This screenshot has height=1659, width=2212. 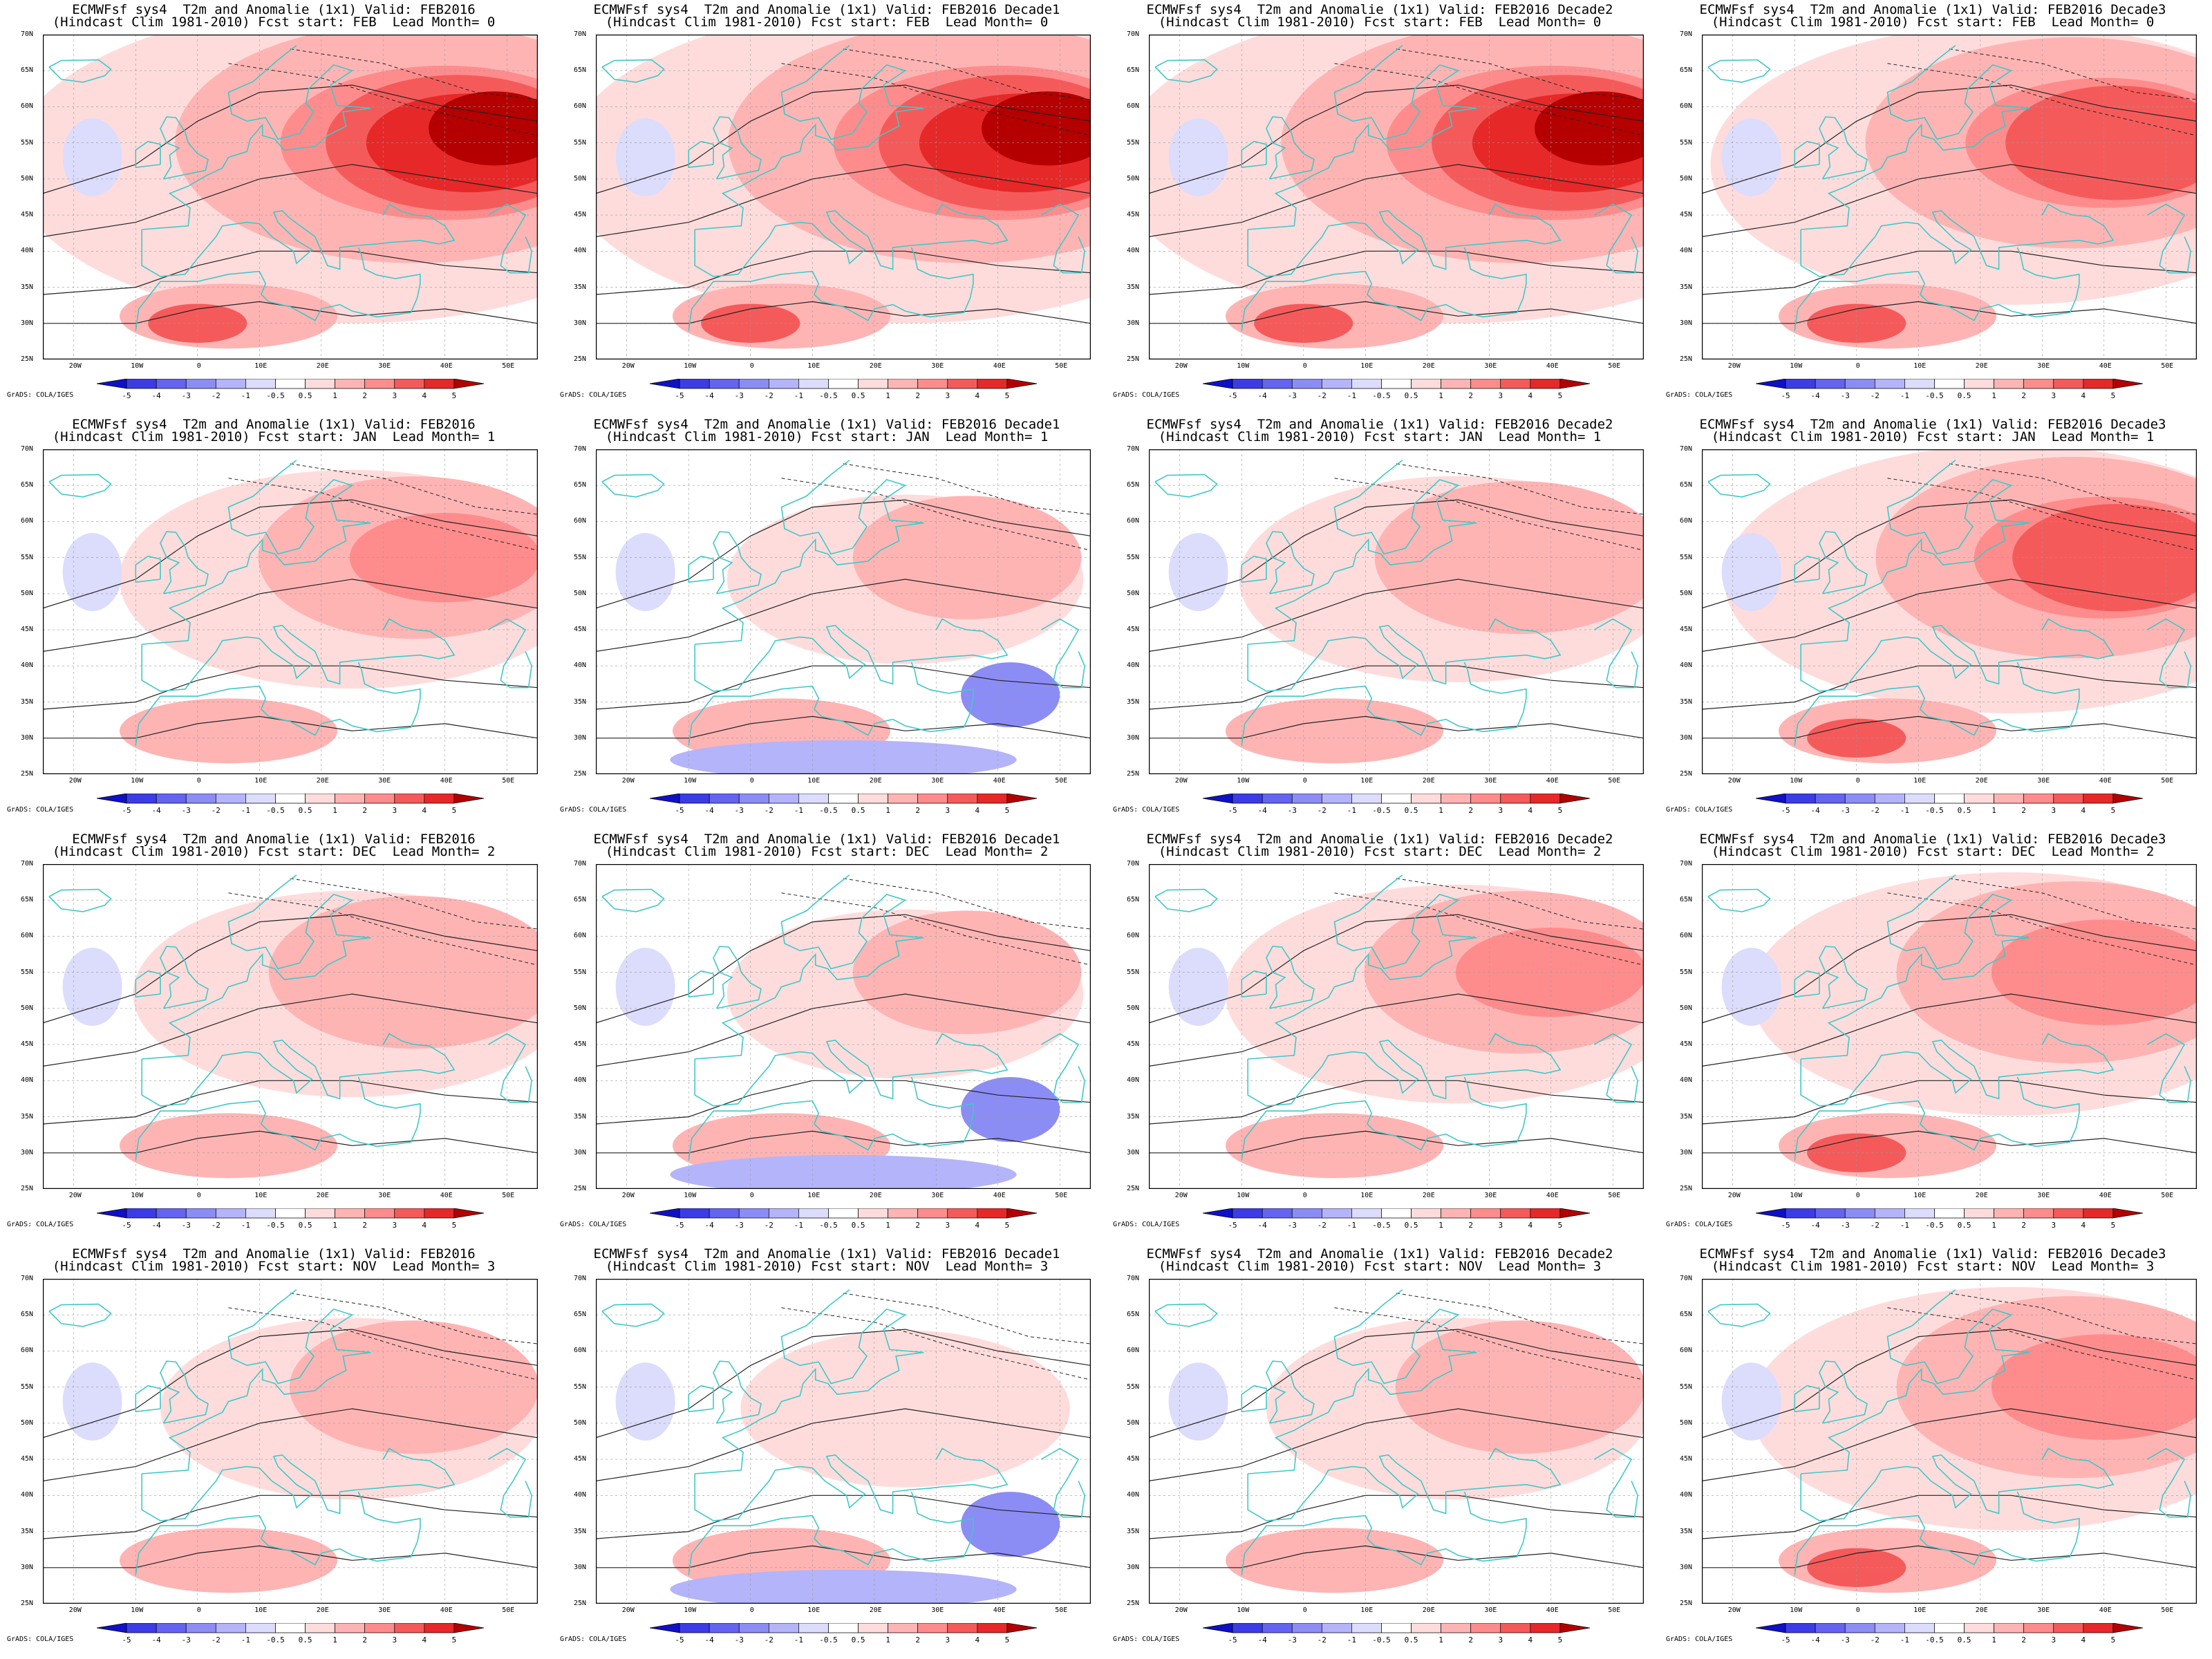 I want to click on dashed-isotherms, so click(x=2042, y=922).